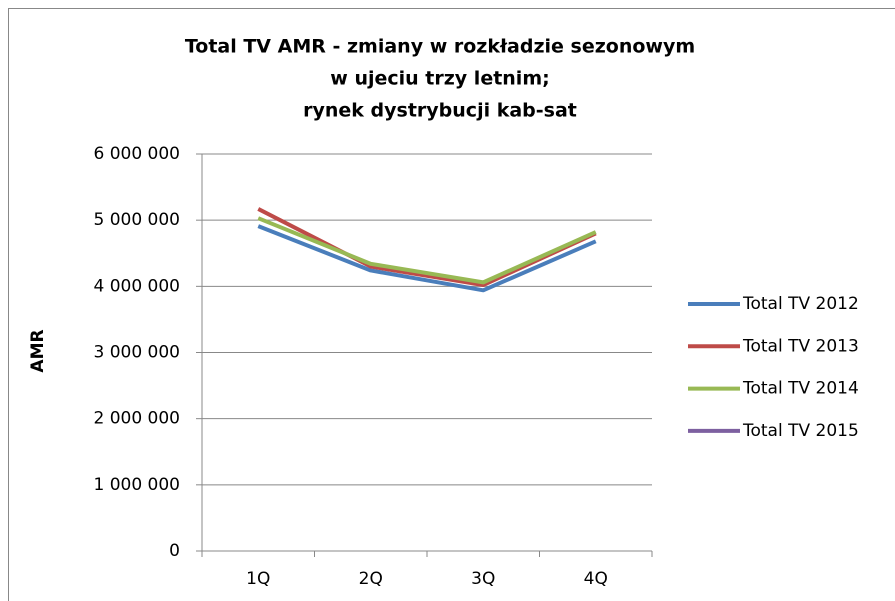 The width and height of the screenshot is (895, 601). Describe the element at coordinates (371, 579) in the screenshot. I see `x-tick-label: 2Q` at that location.